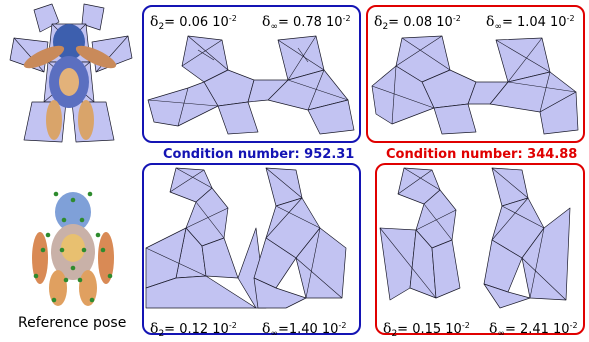 The height and width of the screenshot is (342, 589). I want to click on bottom-red-delta-2: δ2= 0.15 10-2, so click(426, 330).